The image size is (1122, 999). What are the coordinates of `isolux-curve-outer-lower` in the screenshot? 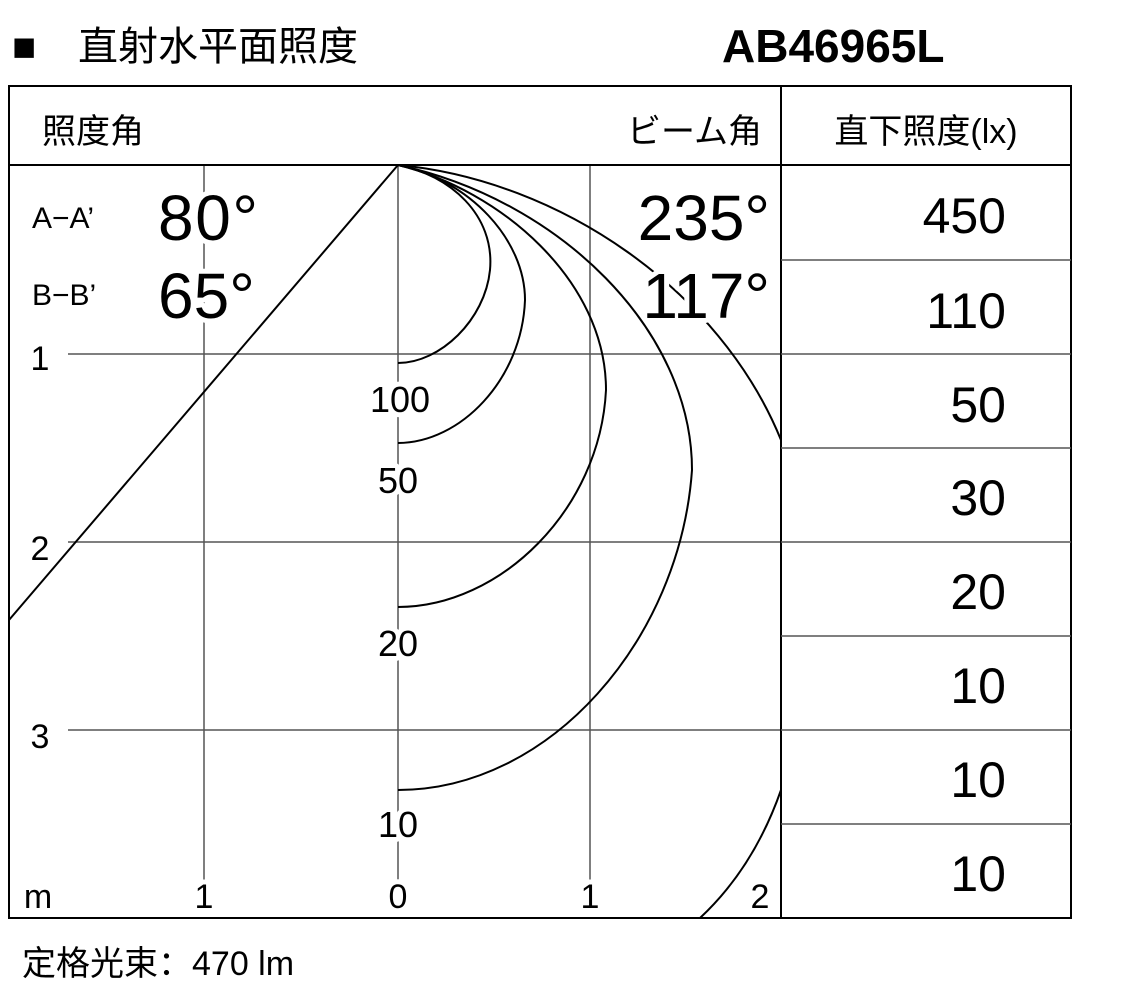 It's located at (740, 854).